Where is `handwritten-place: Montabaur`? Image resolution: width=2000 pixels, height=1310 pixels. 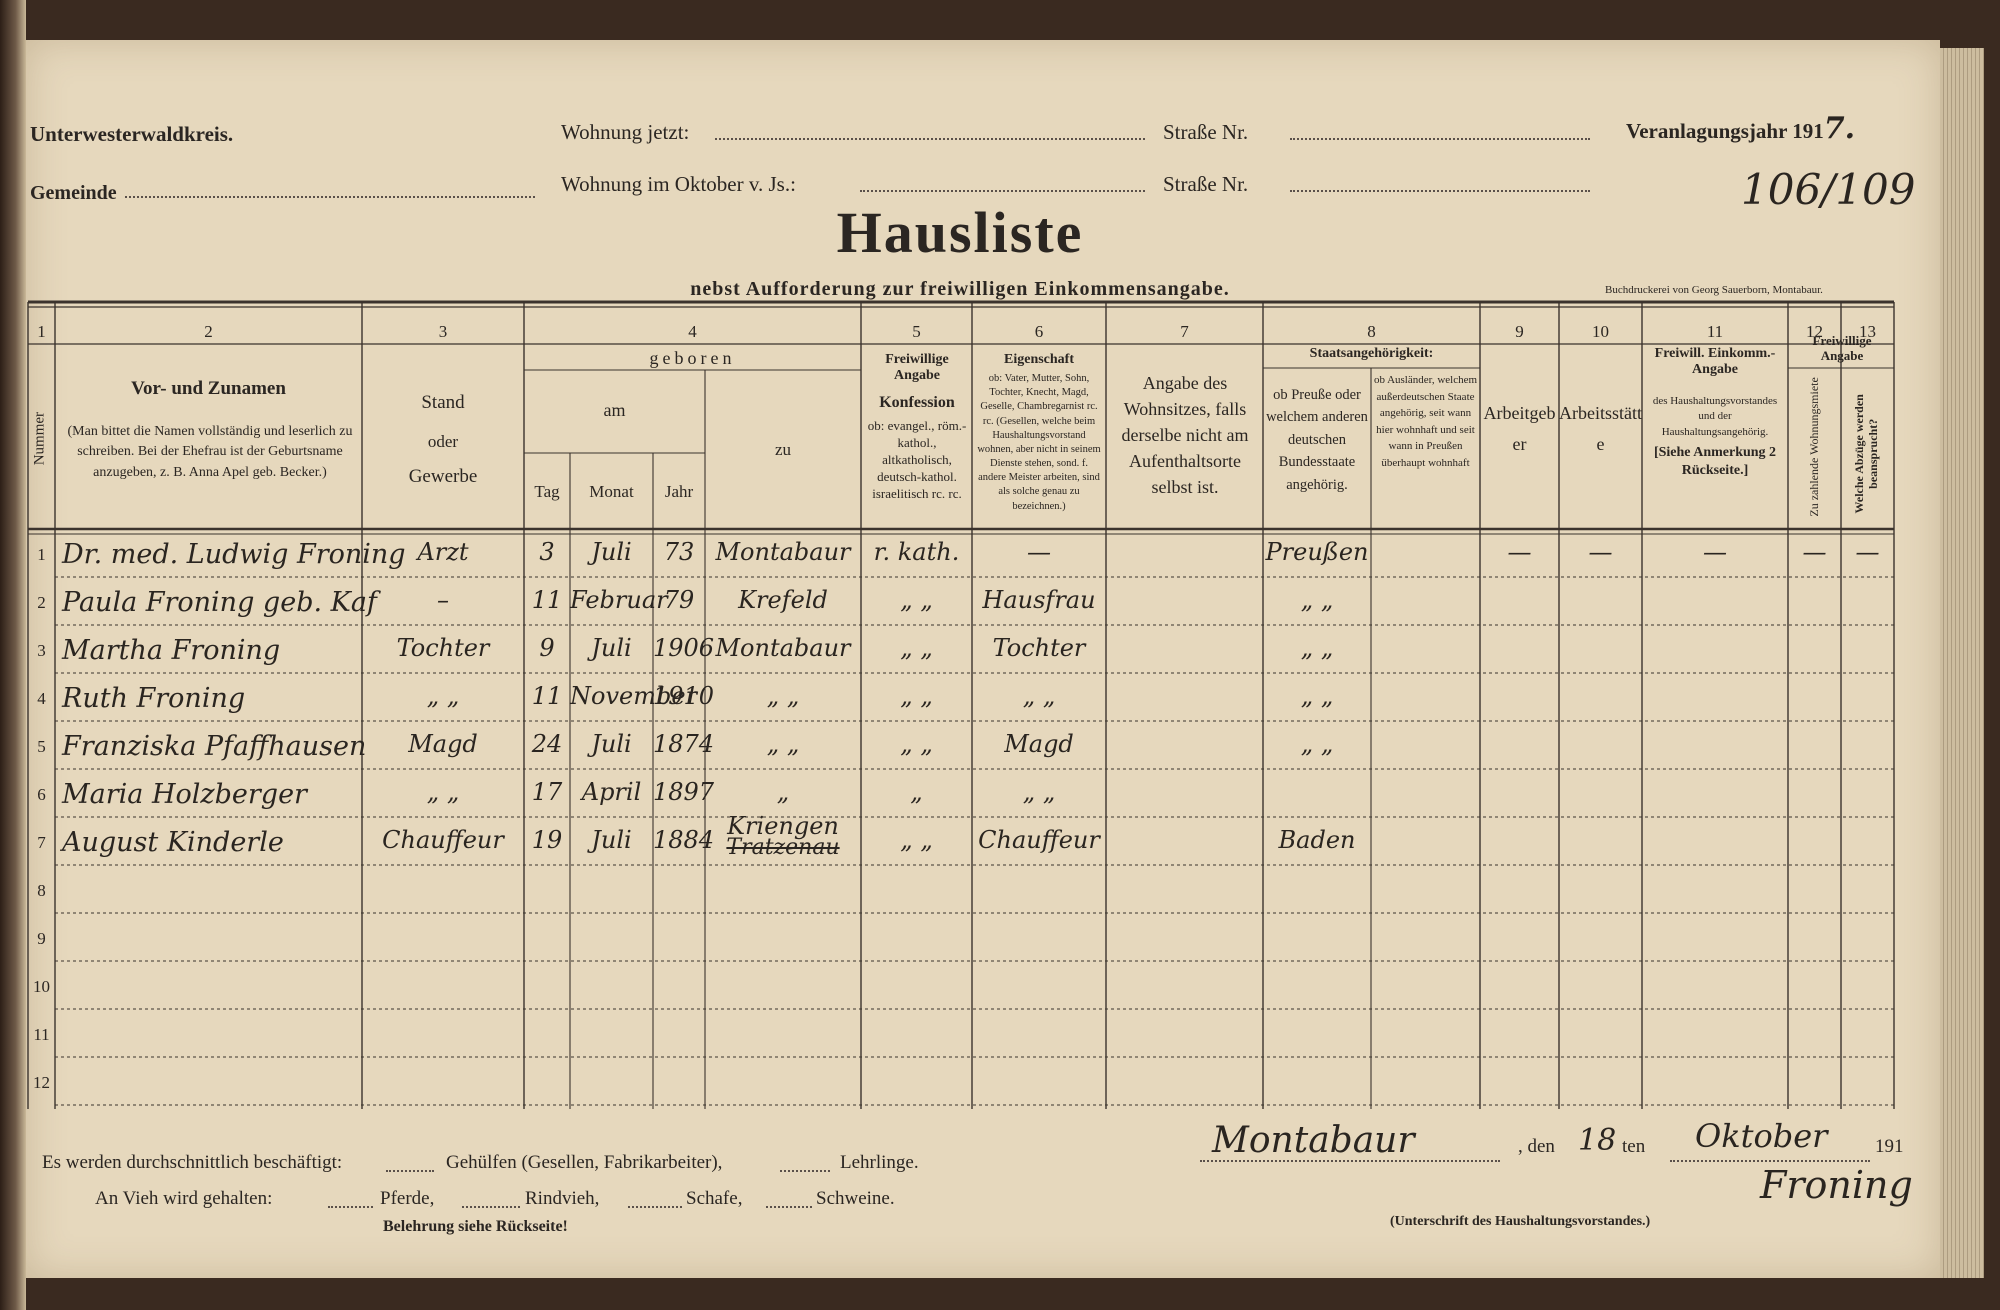 handwritten-place: Montabaur is located at coordinates (1313, 1140).